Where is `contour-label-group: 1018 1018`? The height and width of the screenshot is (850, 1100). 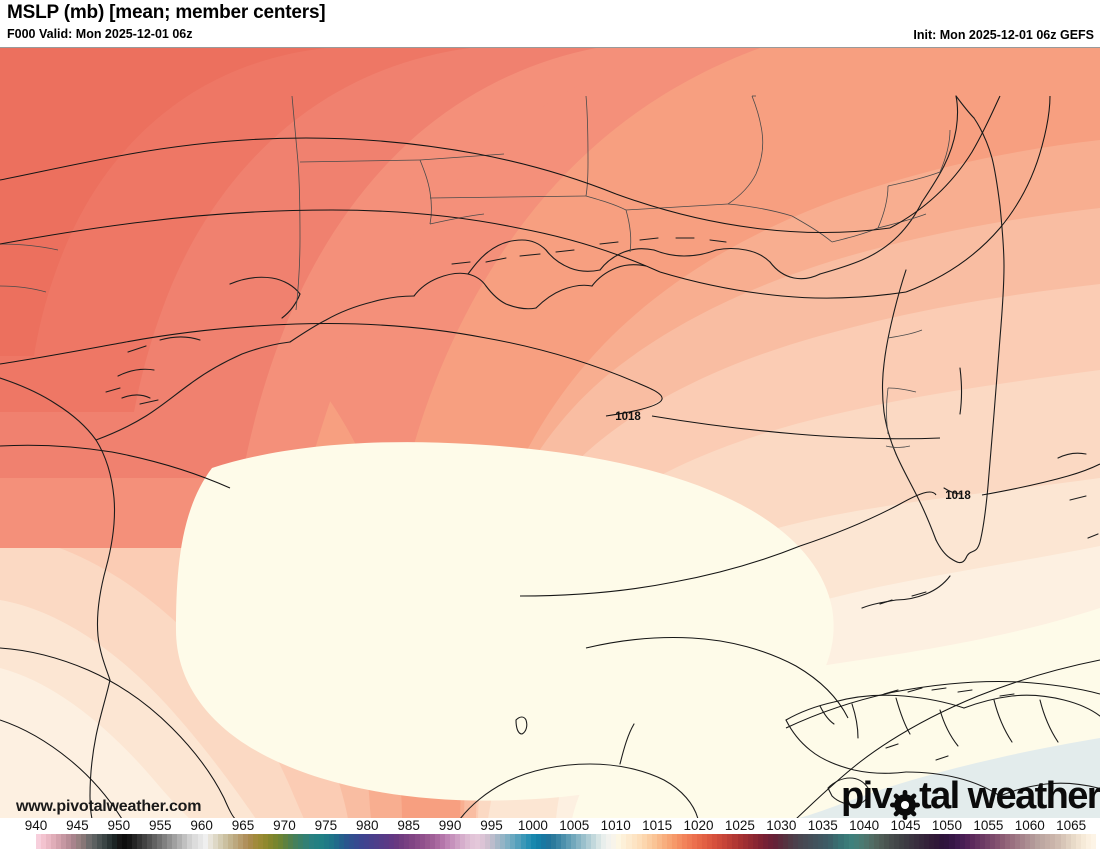 contour-label-group: 1018 1018 is located at coordinates (793, 456).